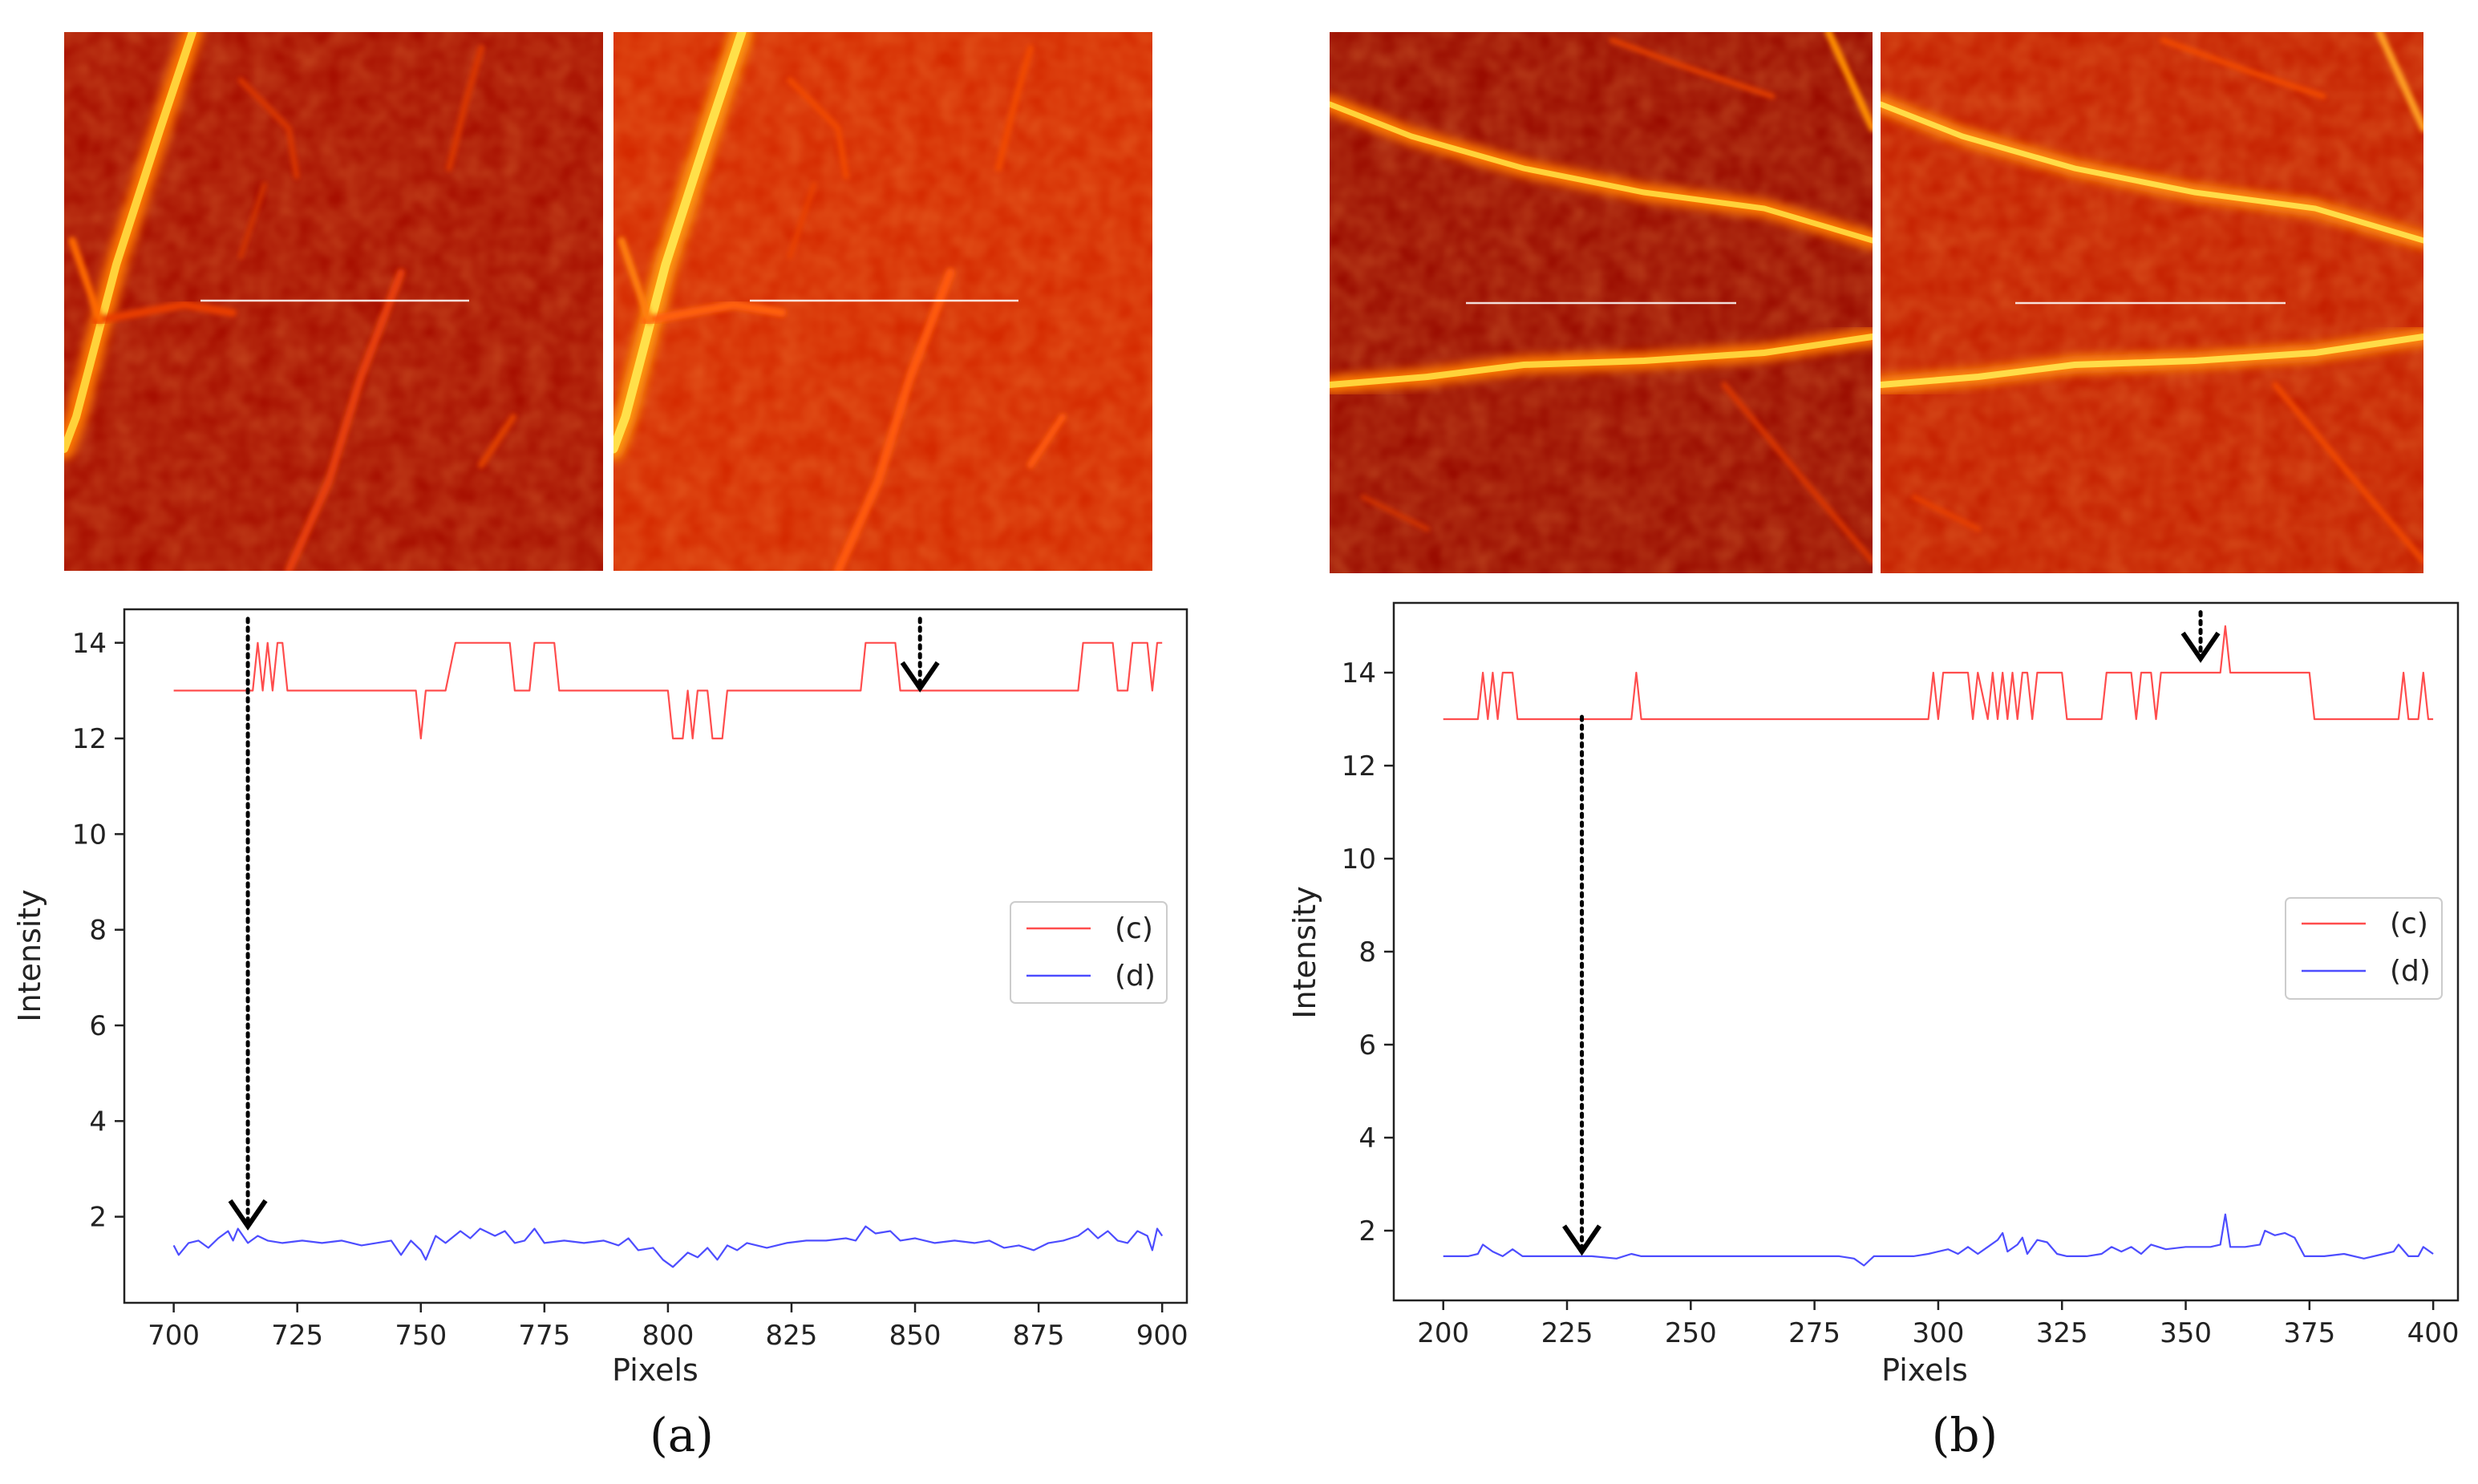 The height and width of the screenshot is (1484, 2478). Describe the element at coordinates (2410, 972) in the screenshot. I see `legend-label-d-b: (d)` at that location.